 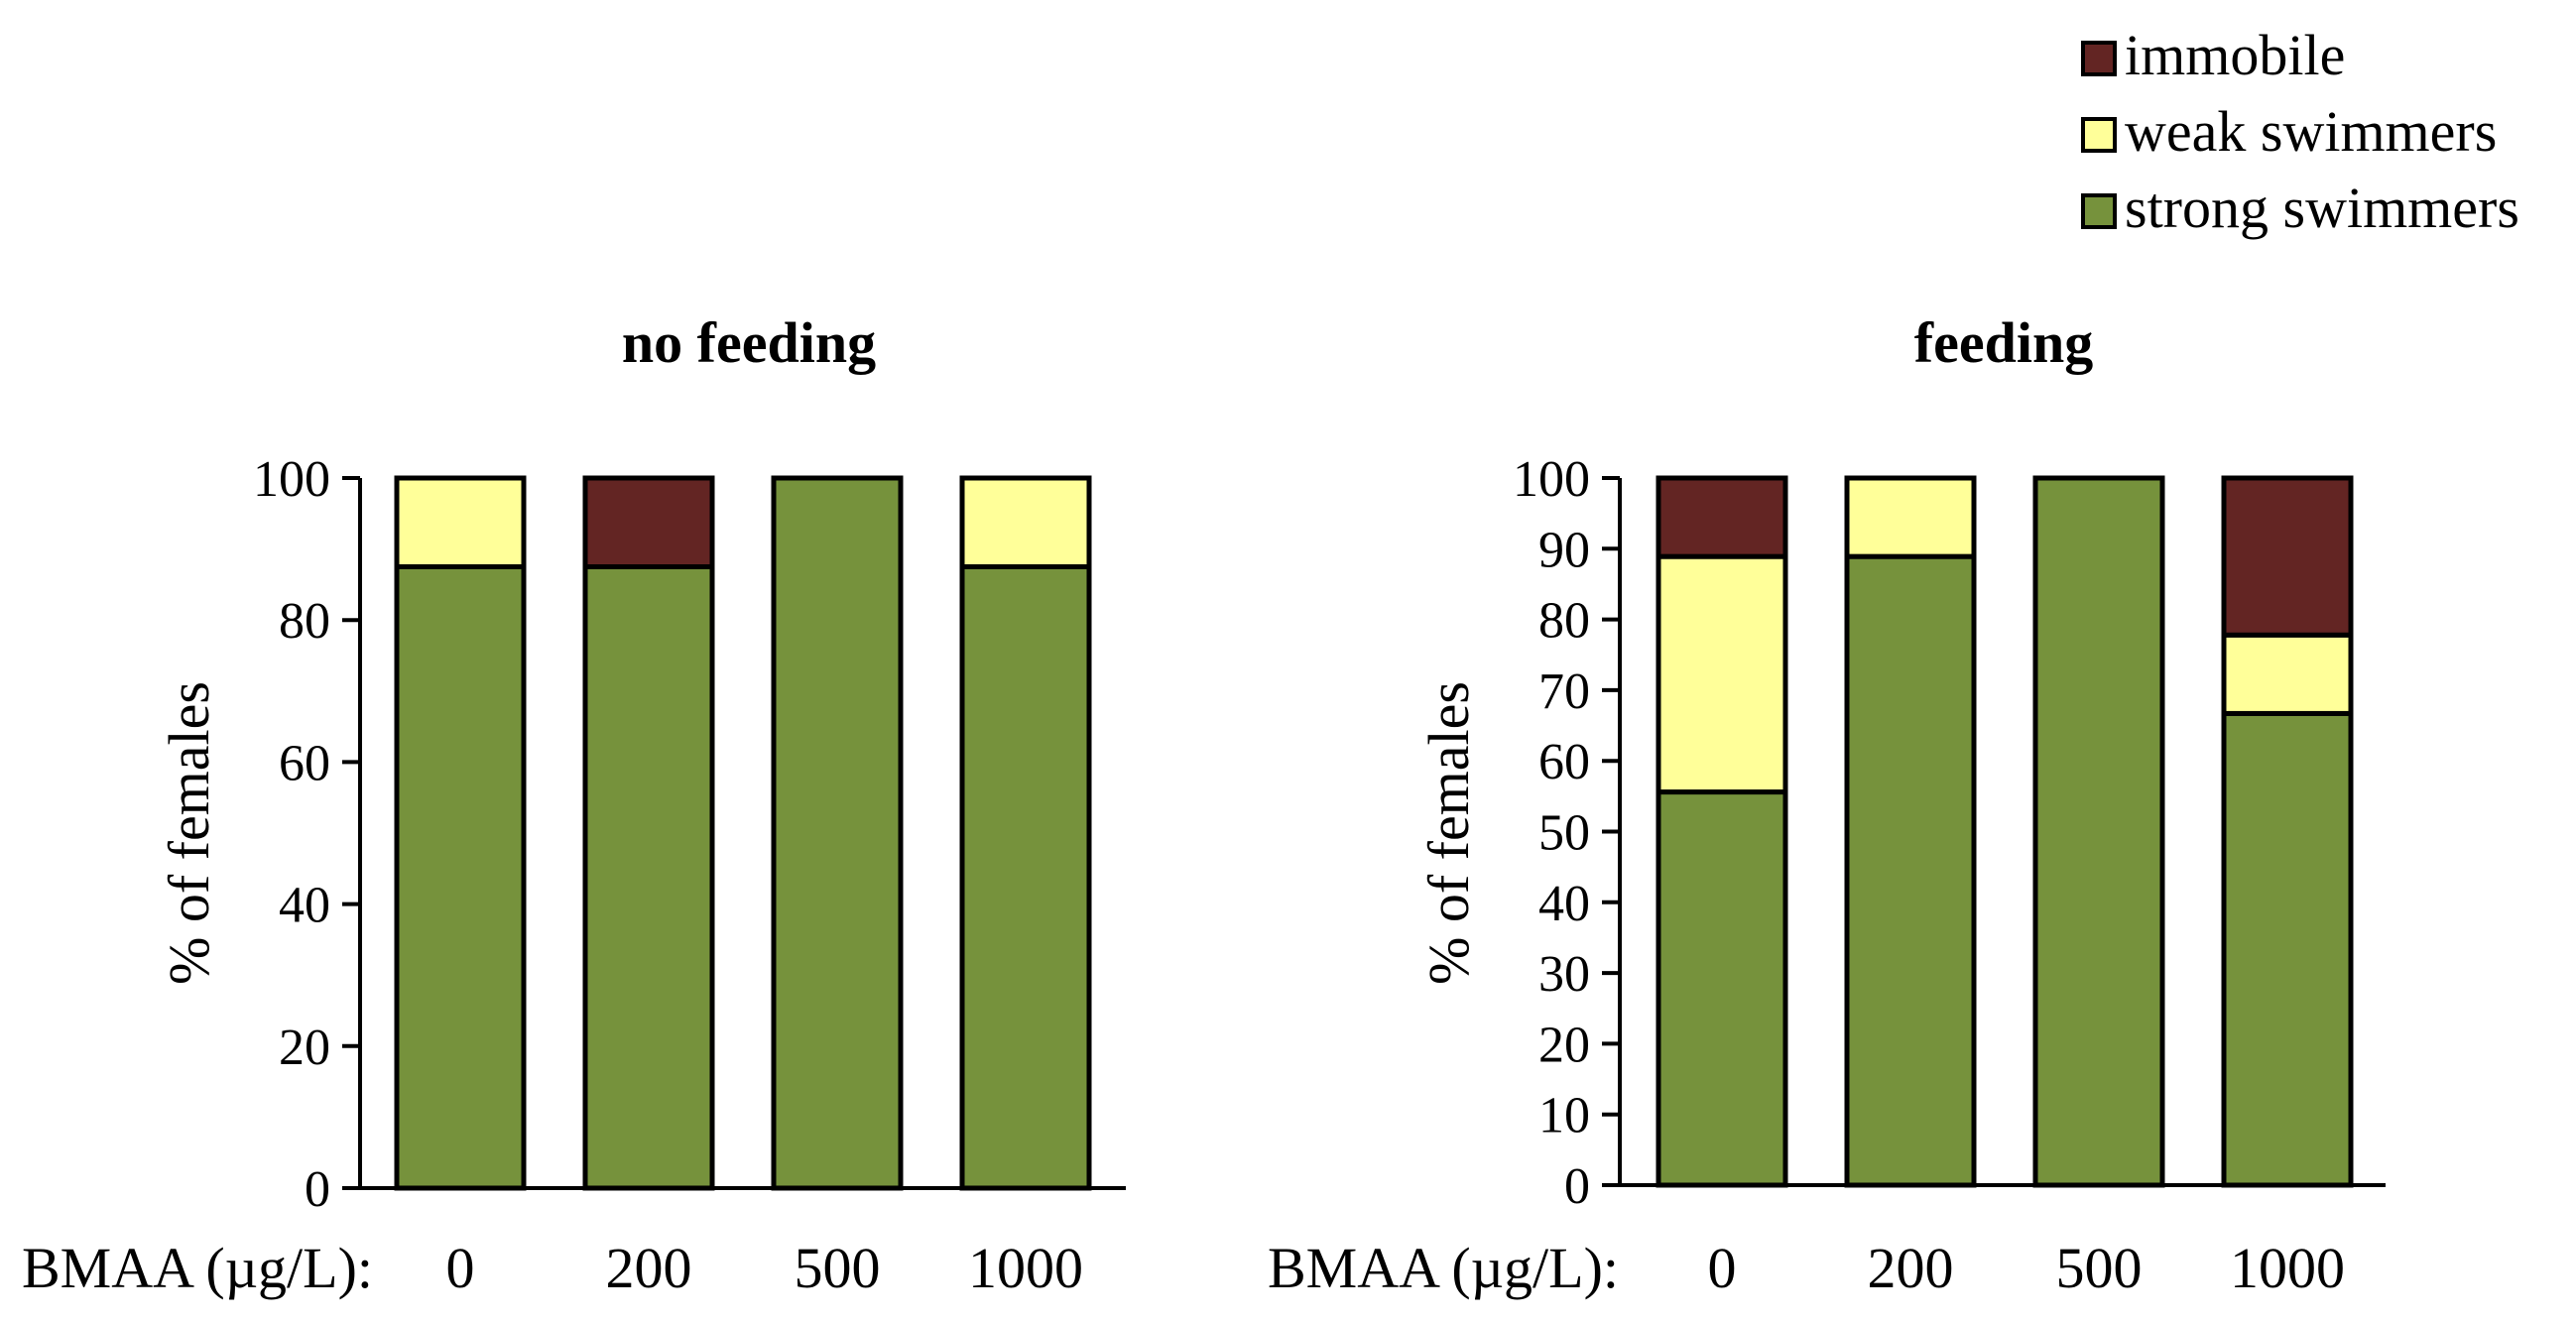 What do you see at coordinates (2235, 55) in the screenshot?
I see `legend-label-immobile: immobile` at bounding box center [2235, 55].